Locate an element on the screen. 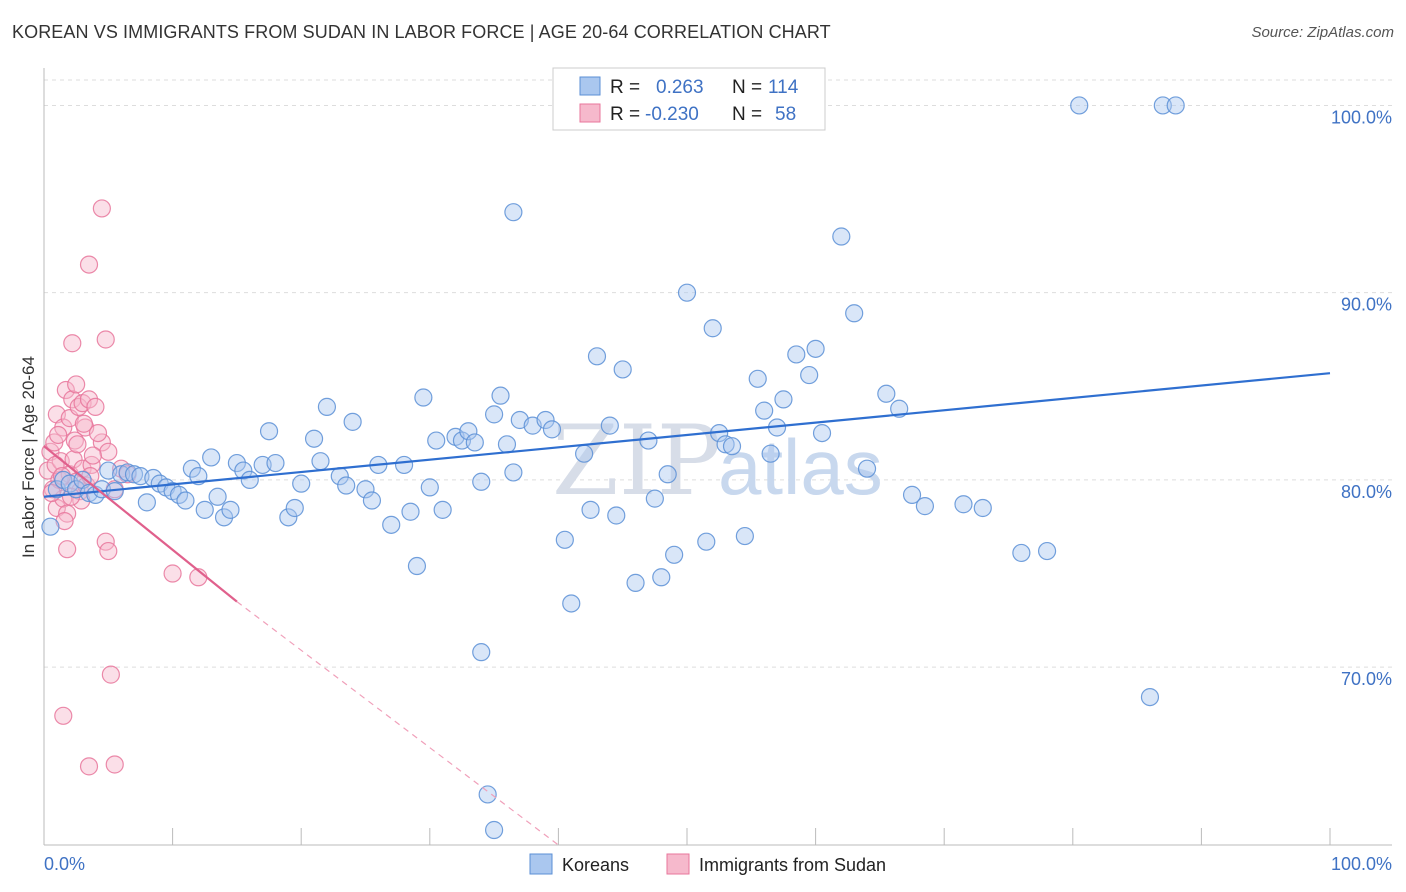  legend-r-label-1: R = is located at coordinates (625, 114).